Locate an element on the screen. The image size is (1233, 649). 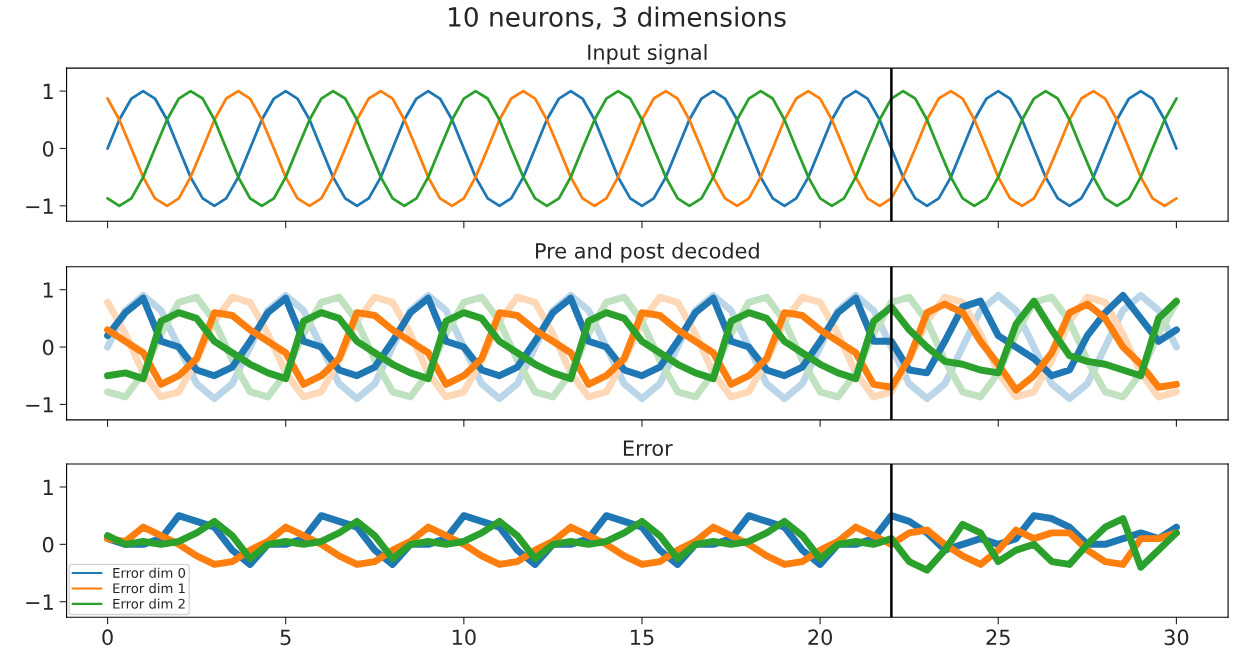
x-tick-label: 5 is located at coordinates (285, 637).